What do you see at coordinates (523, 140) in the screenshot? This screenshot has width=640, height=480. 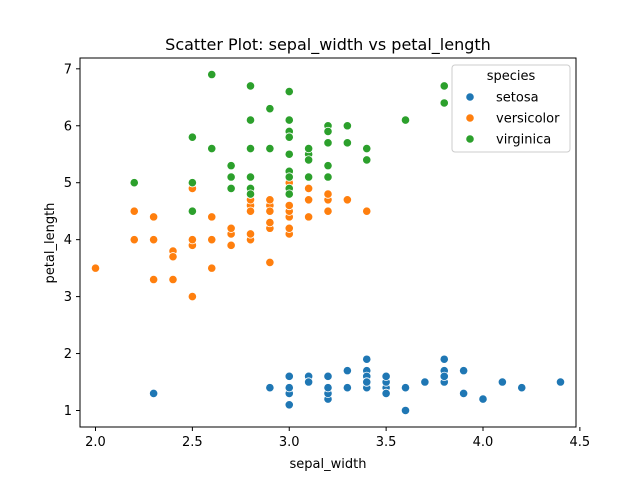 I see `legend-label-virginica: virginica` at bounding box center [523, 140].